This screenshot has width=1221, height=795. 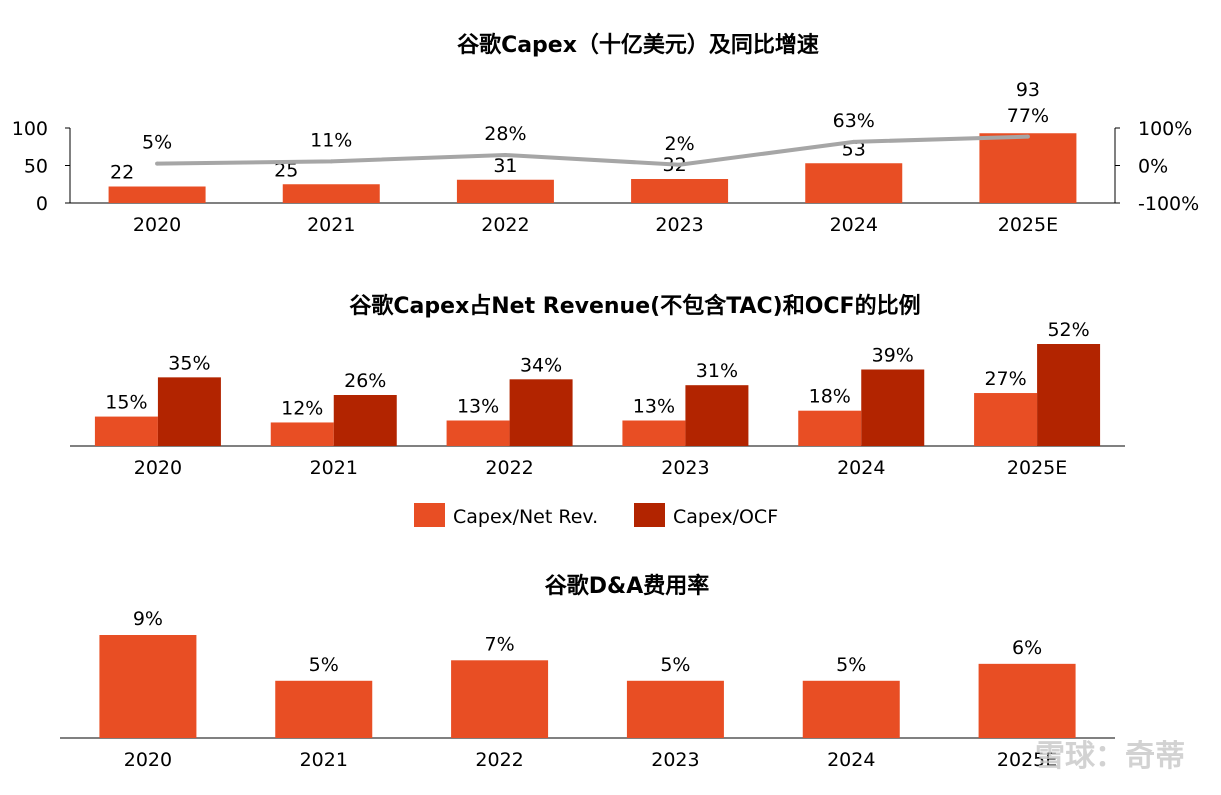 I want to click on chart1-x-tick-label: 2022, so click(x=505, y=225).